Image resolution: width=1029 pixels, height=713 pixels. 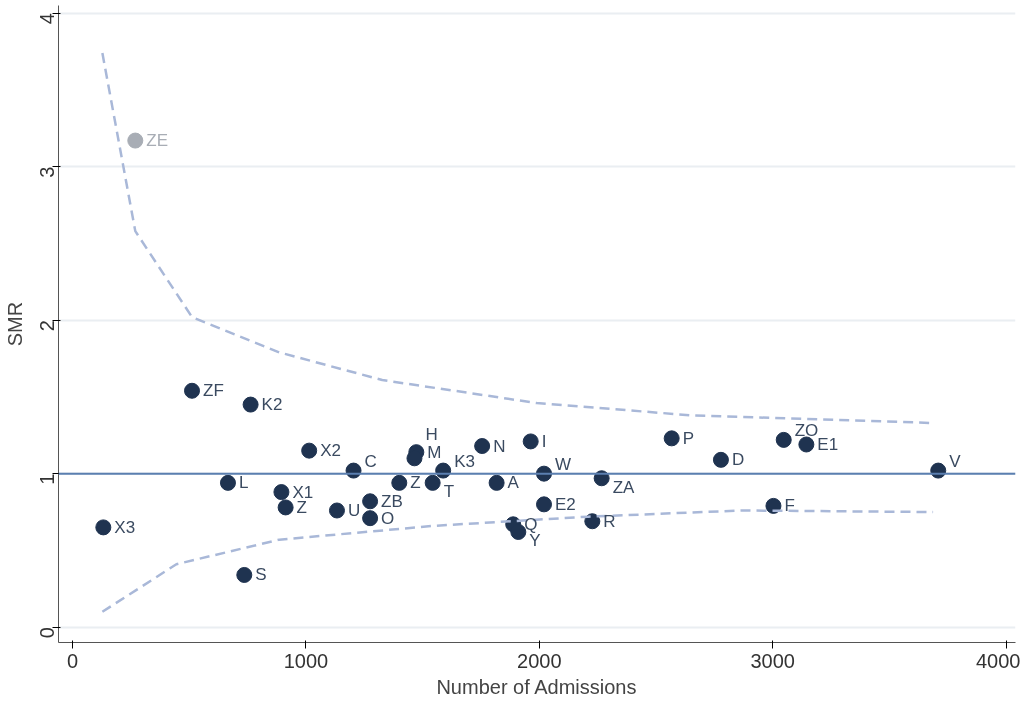 What do you see at coordinates (688, 438) in the screenshot?
I see `annotation: P` at bounding box center [688, 438].